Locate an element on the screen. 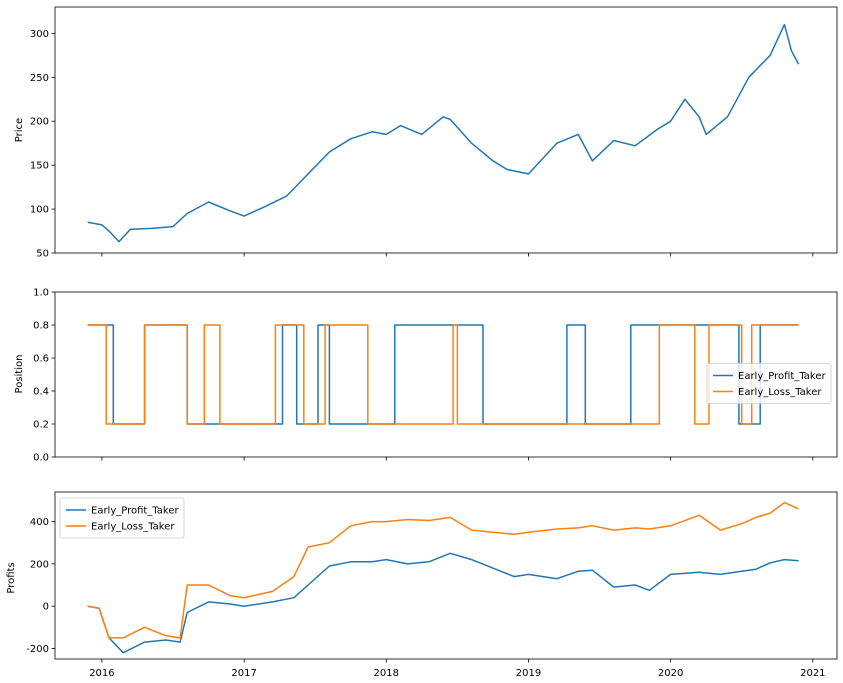  y-tick-label: 0.2 is located at coordinates (41, 425).